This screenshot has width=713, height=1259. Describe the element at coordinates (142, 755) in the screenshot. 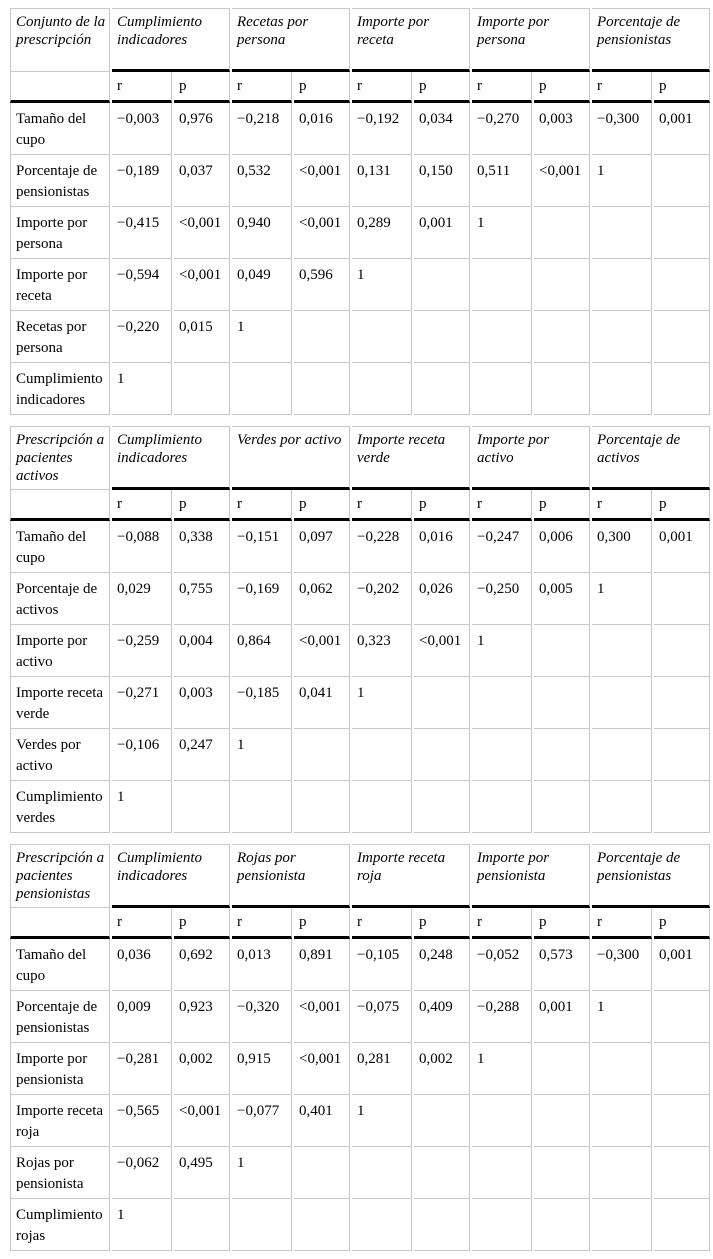

I see `cell-value: −0,106` at that location.